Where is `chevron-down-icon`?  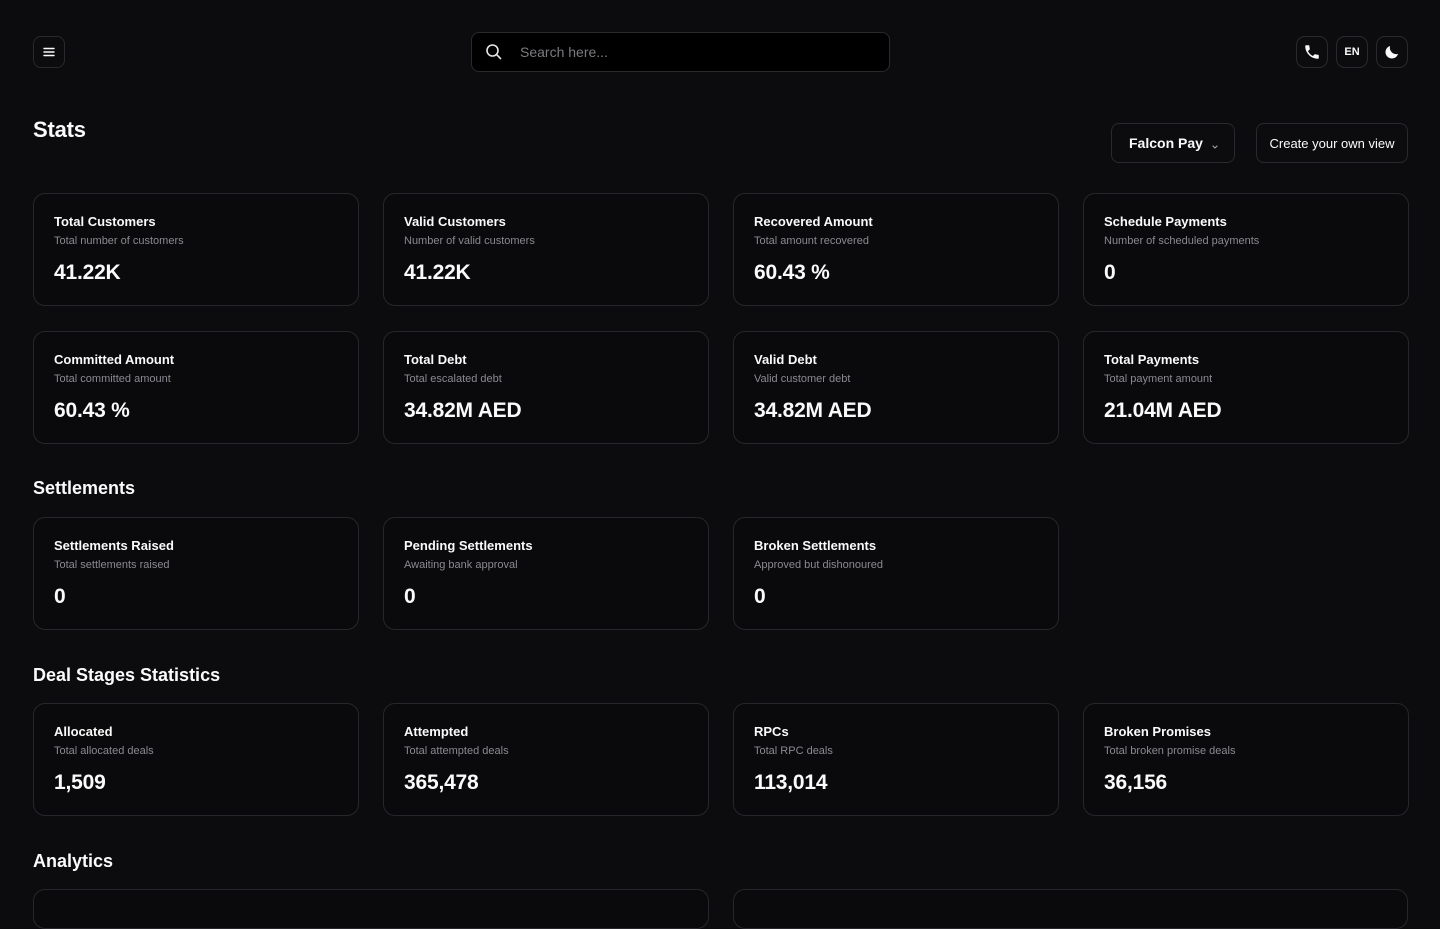
chevron-down-icon is located at coordinates (1215, 147).